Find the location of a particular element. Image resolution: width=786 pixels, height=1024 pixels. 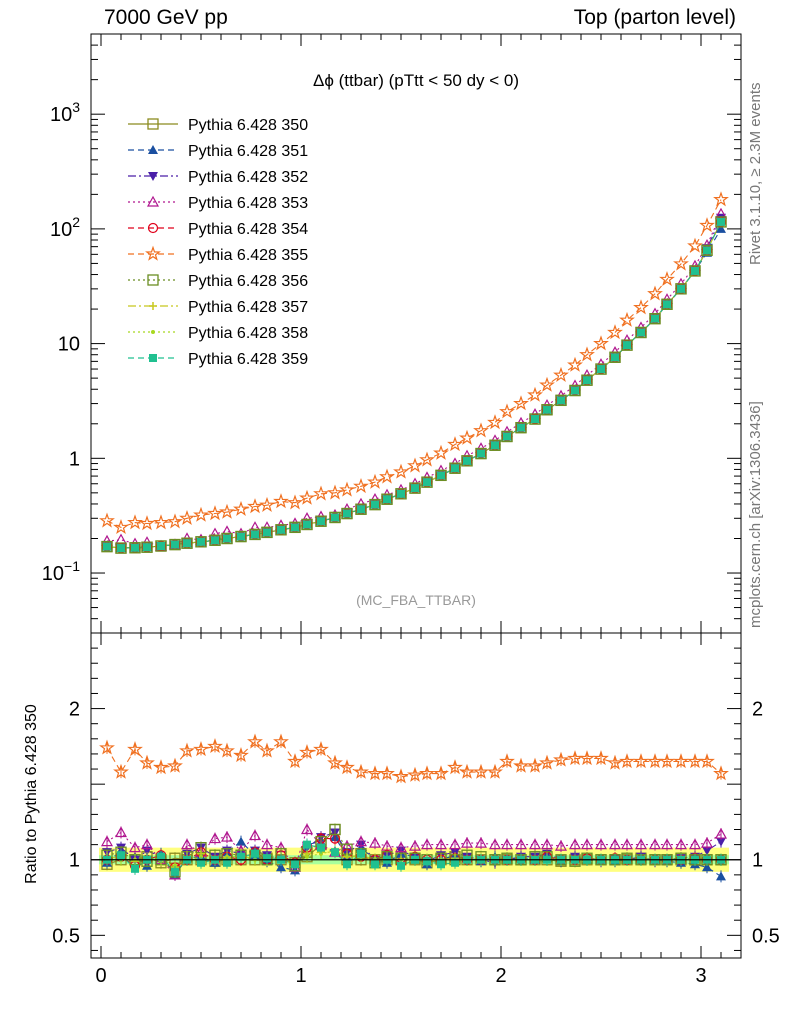

header-process: Top (parton level) is located at coordinates (654, 17).